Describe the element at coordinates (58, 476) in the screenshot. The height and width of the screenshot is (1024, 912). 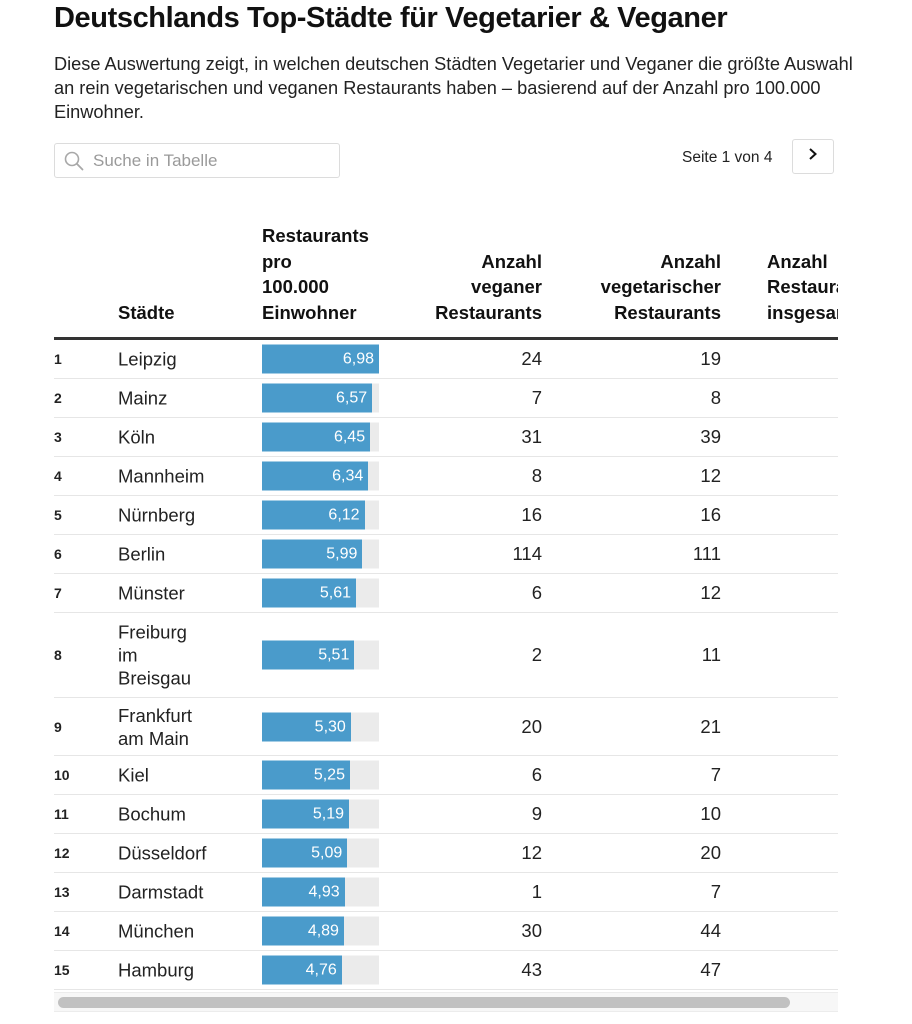
I see `rank: 4` at that location.